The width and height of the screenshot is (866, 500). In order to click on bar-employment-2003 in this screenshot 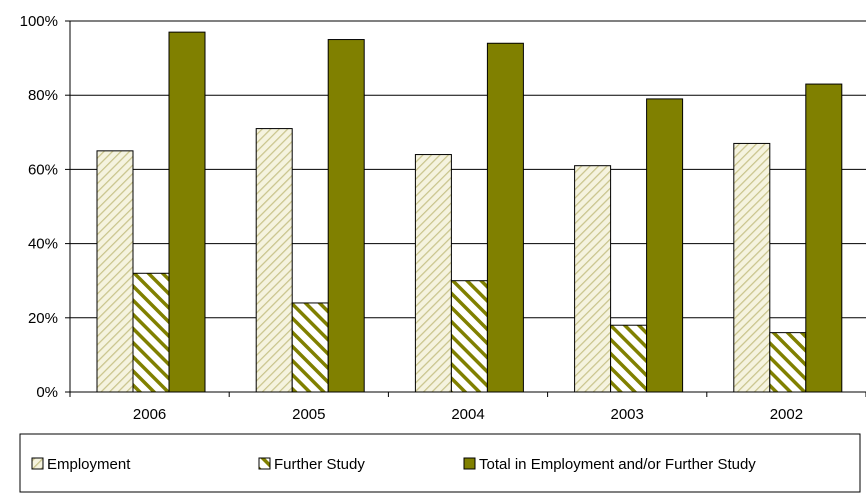, I will do `click(593, 279)`.